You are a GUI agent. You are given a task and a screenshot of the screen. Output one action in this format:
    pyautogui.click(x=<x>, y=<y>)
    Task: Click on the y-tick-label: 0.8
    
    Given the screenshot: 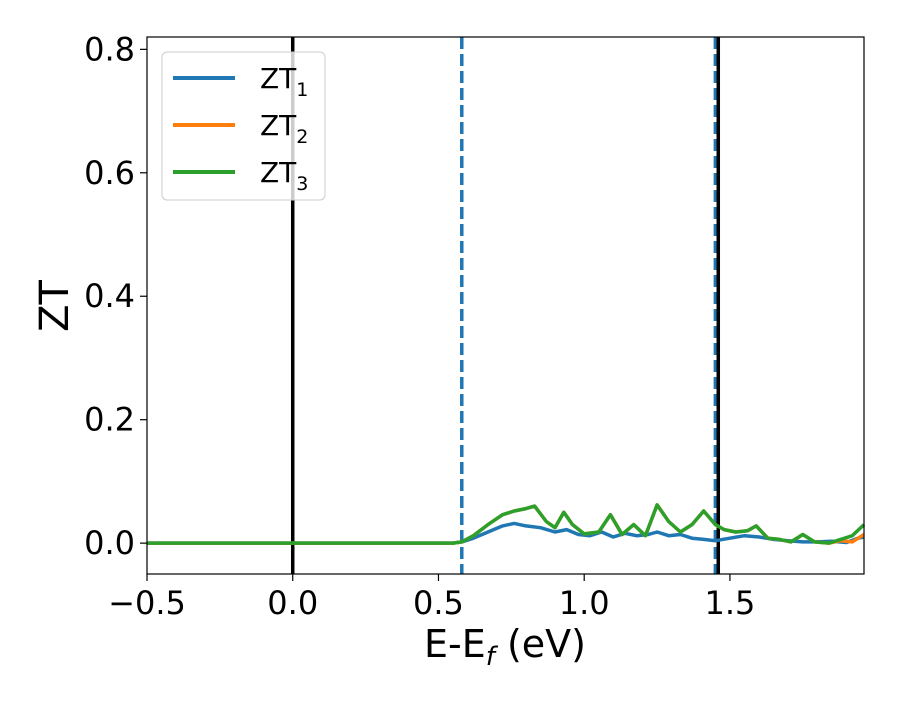 What is the action you would take?
    pyautogui.click(x=109, y=49)
    